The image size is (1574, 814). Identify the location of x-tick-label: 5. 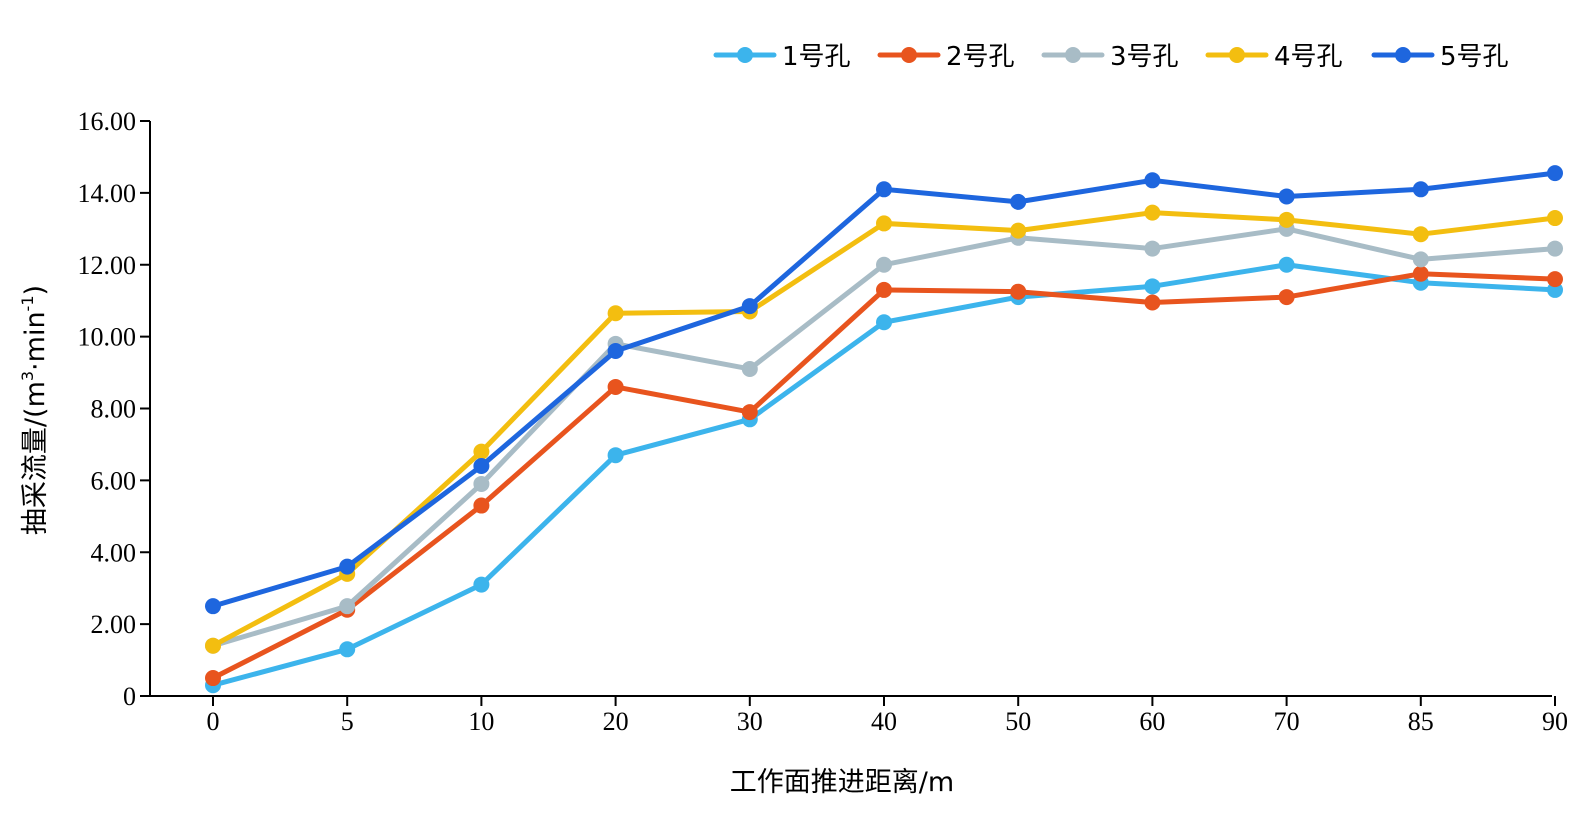
(347, 721).